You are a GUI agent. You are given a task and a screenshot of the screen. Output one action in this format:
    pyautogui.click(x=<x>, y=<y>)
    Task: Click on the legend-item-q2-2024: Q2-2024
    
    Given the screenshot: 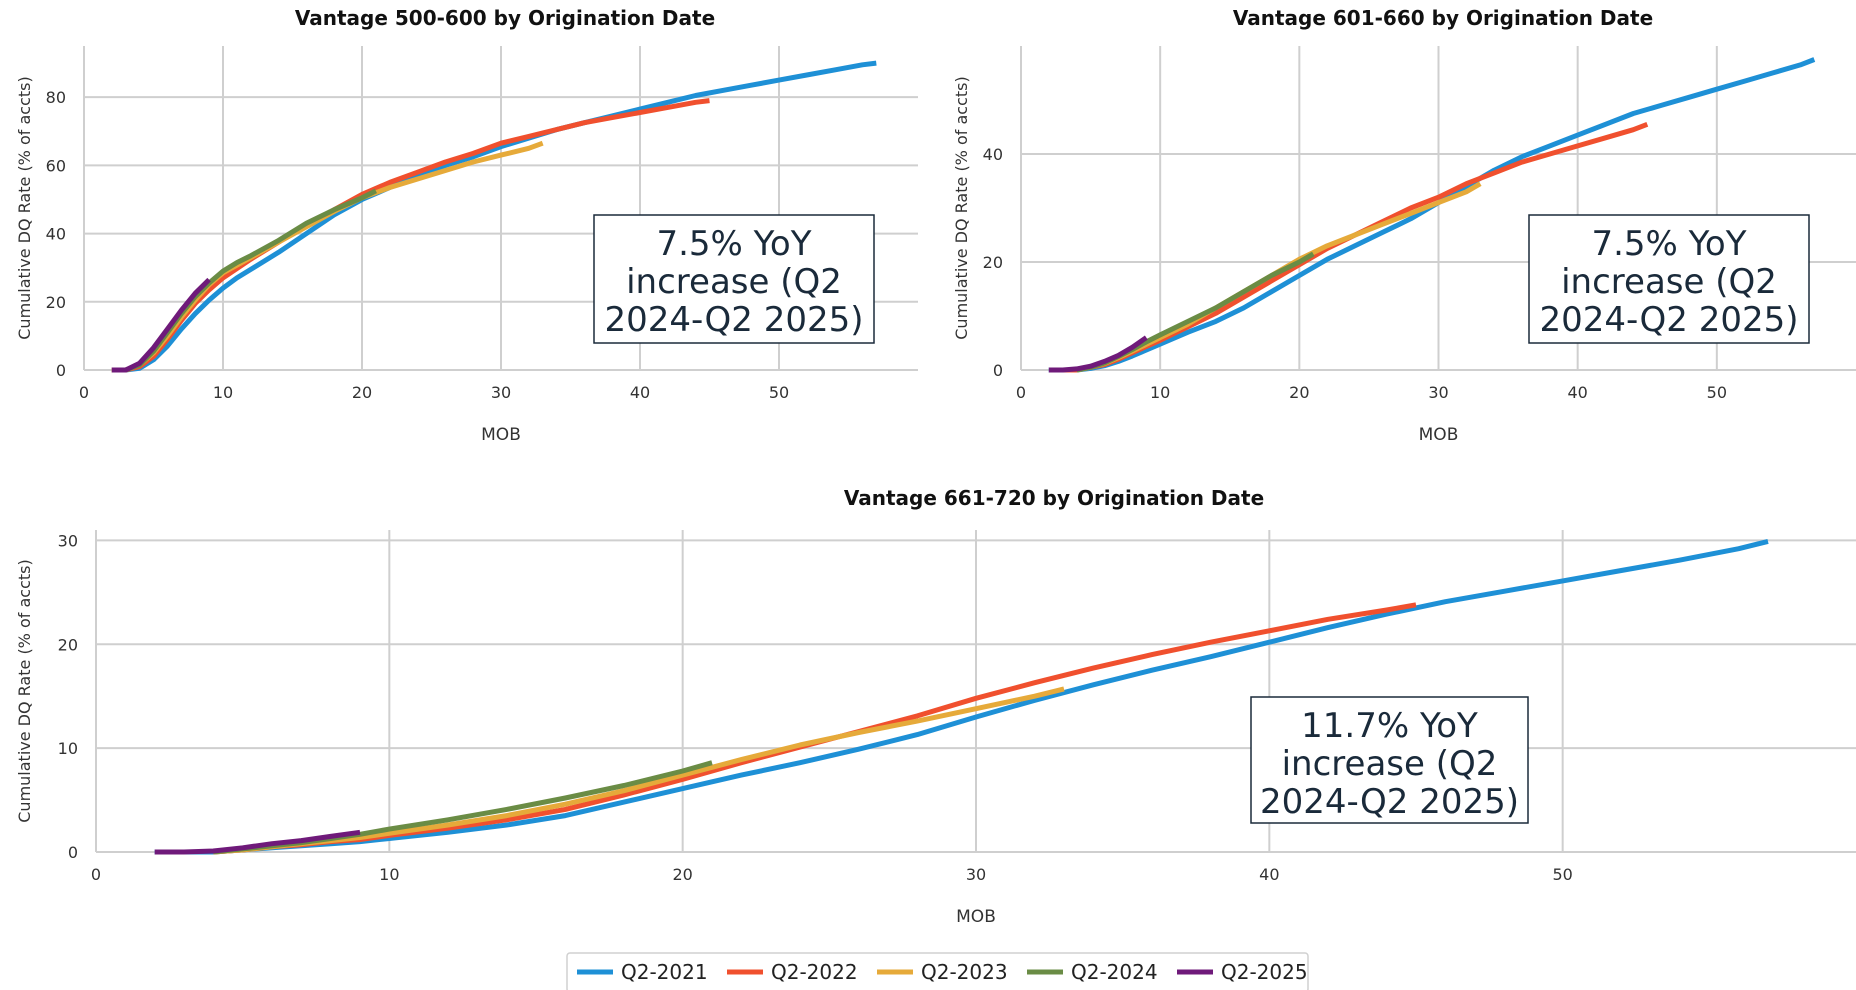 What is the action you would take?
    pyautogui.click(x=1092, y=972)
    